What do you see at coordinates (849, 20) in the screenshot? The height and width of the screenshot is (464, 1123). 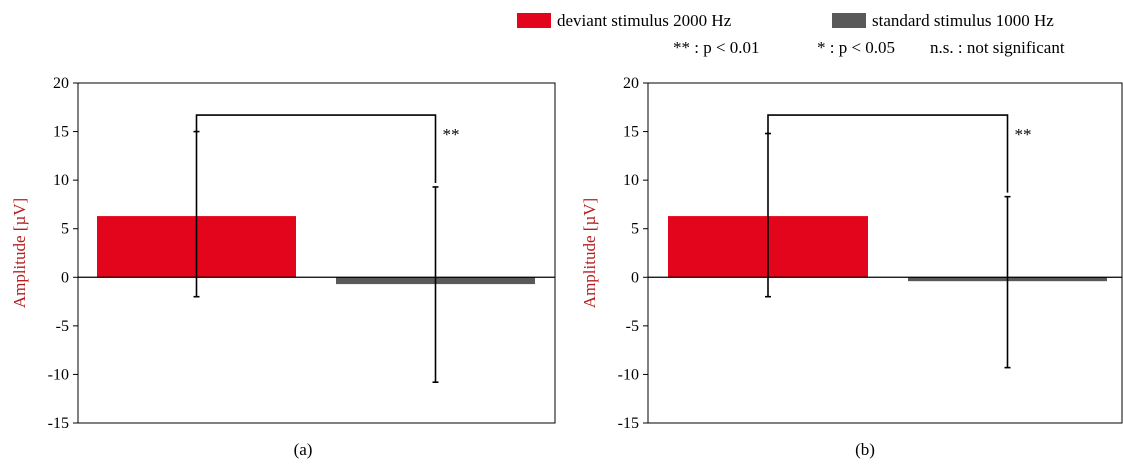 I see `legend-swatch-standard` at bounding box center [849, 20].